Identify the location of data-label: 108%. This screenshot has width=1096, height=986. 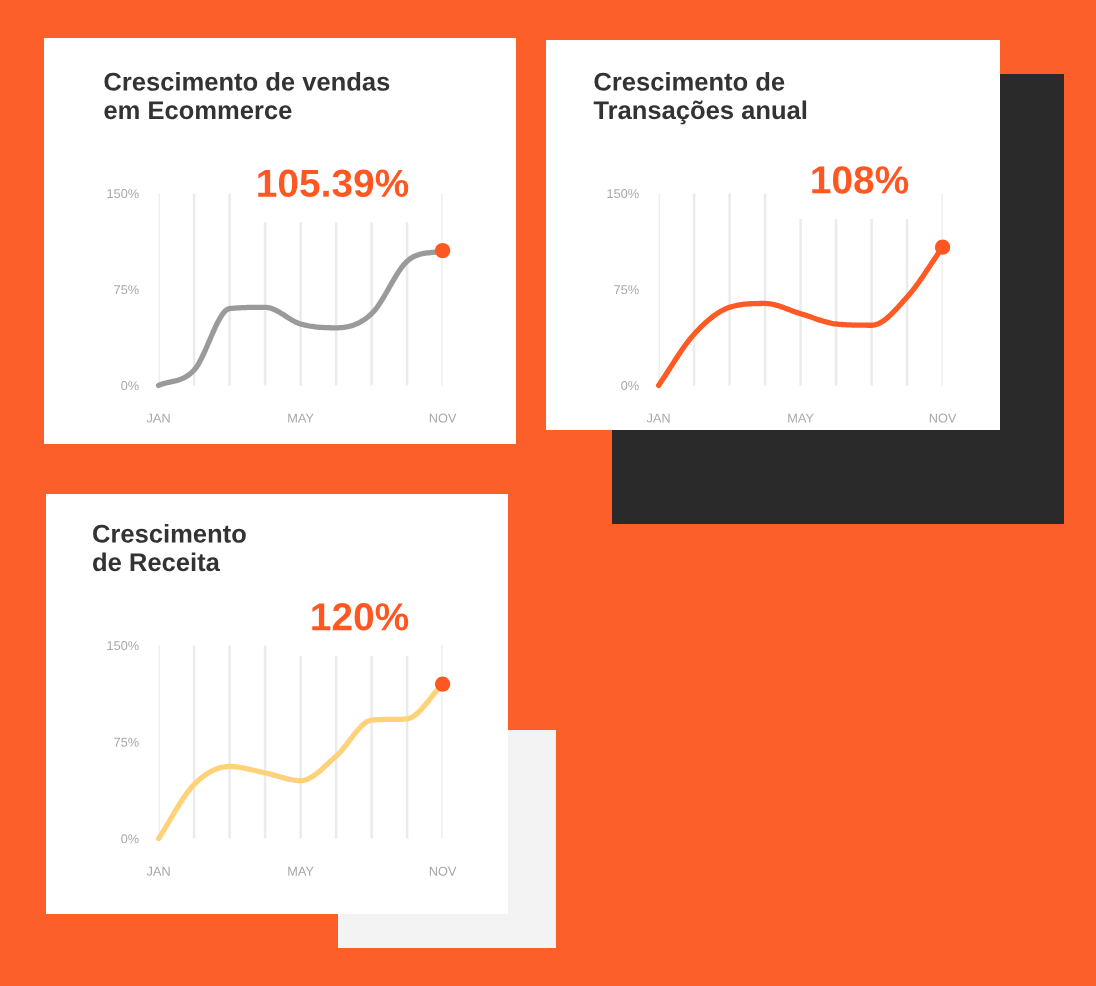
(860, 180).